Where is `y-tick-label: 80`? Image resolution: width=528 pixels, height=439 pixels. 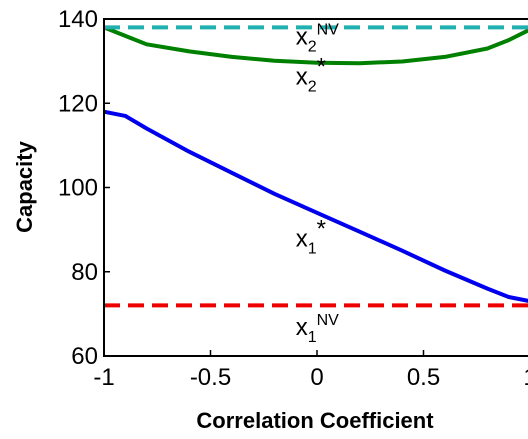 y-tick-label: 80 is located at coordinates (84, 272).